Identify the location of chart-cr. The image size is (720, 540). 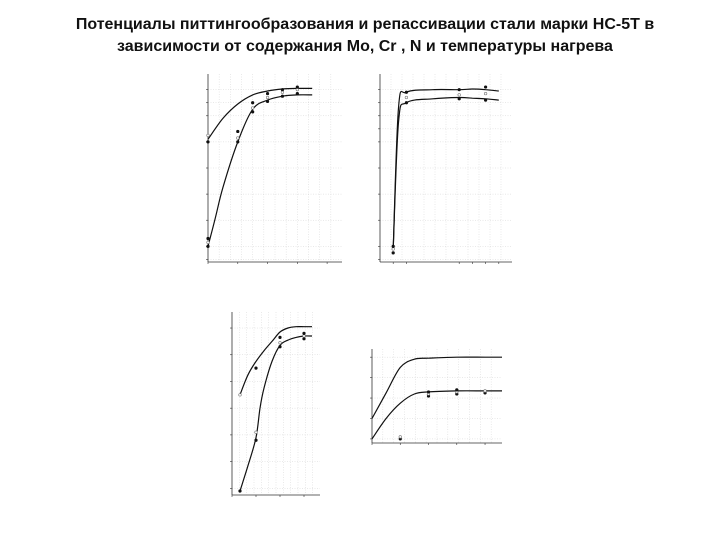
(275, 404).